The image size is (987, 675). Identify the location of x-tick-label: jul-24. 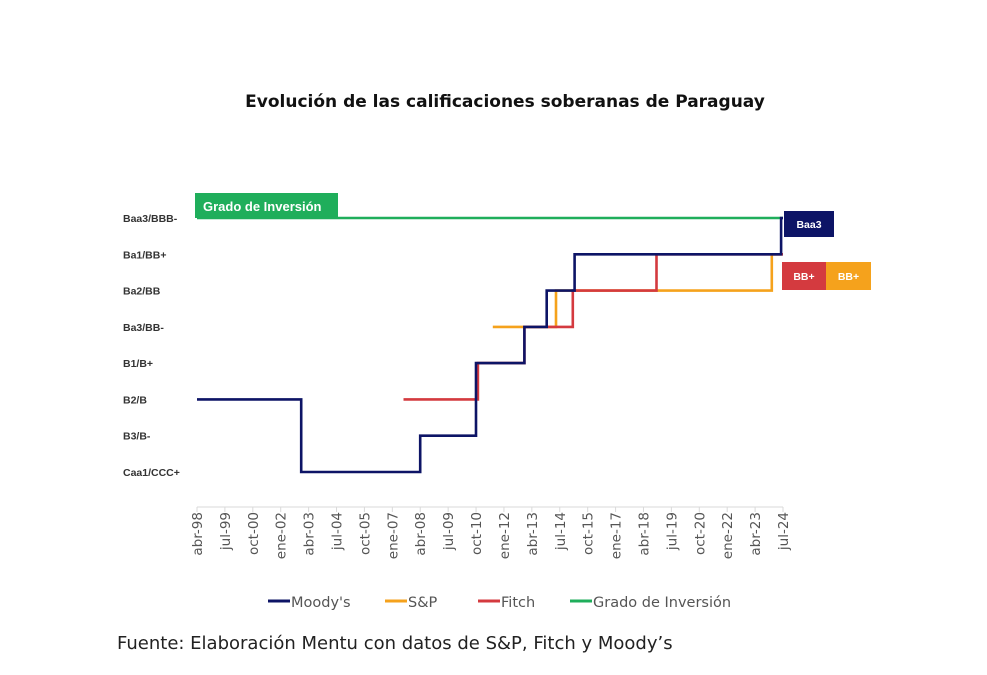
(784, 531).